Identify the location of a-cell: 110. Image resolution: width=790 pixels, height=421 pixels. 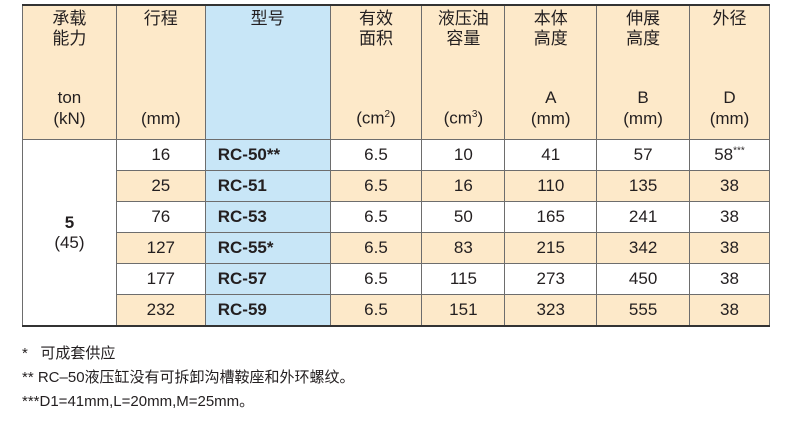
(551, 186).